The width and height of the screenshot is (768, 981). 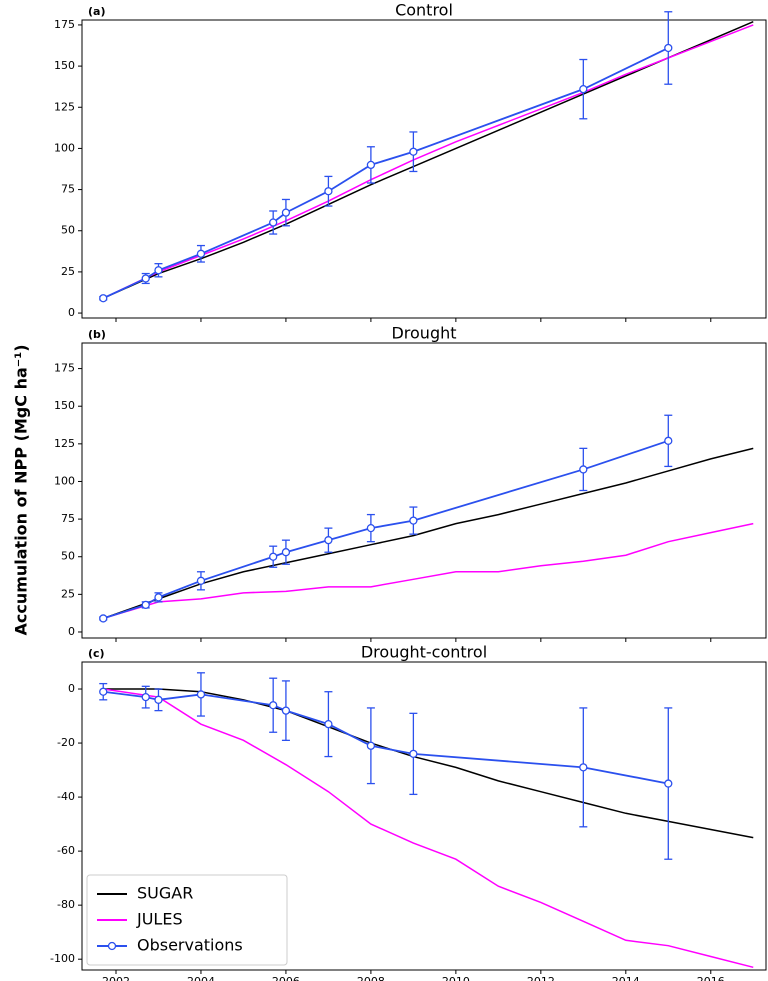 What do you see at coordinates (112, 946) in the screenshot?
I see `legend-marker` at bounding box center [112, 946].